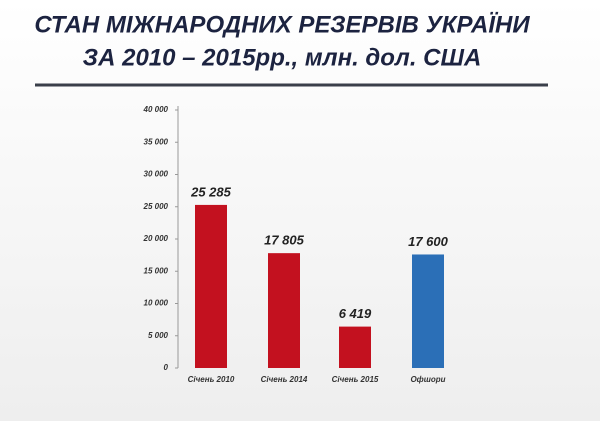 The height and width of the screenshot is (421, 600). I want to click on value-label: 17 805, so click(284, 240).